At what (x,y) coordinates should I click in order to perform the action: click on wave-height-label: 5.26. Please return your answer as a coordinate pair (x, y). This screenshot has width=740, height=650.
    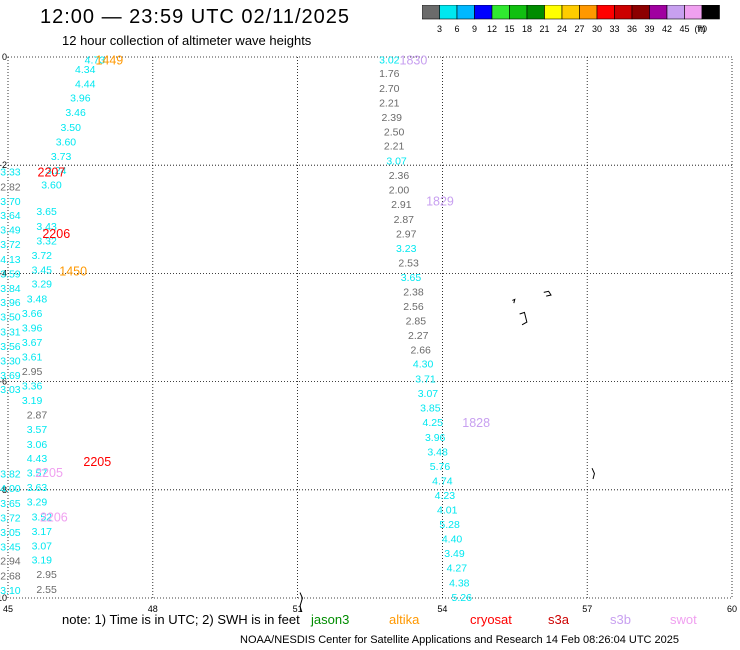
    Looking at the image, I should click on (461, 598).